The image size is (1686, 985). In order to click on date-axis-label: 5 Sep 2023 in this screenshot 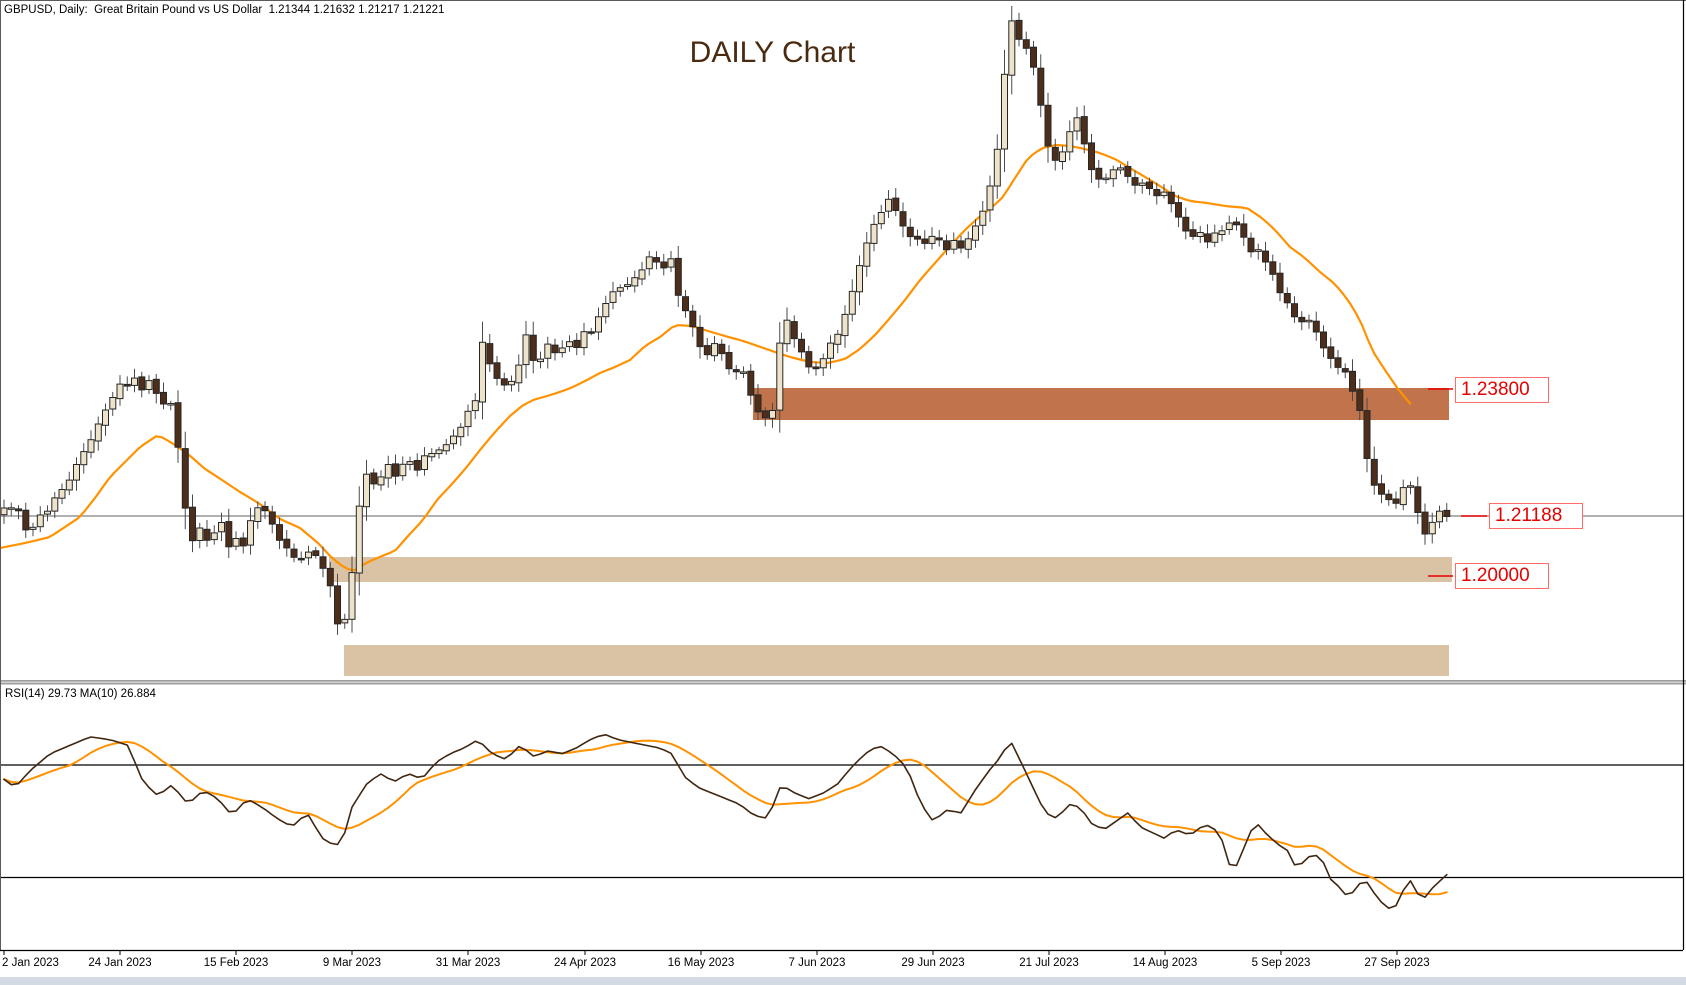, I will do `click(1281, 963)`.